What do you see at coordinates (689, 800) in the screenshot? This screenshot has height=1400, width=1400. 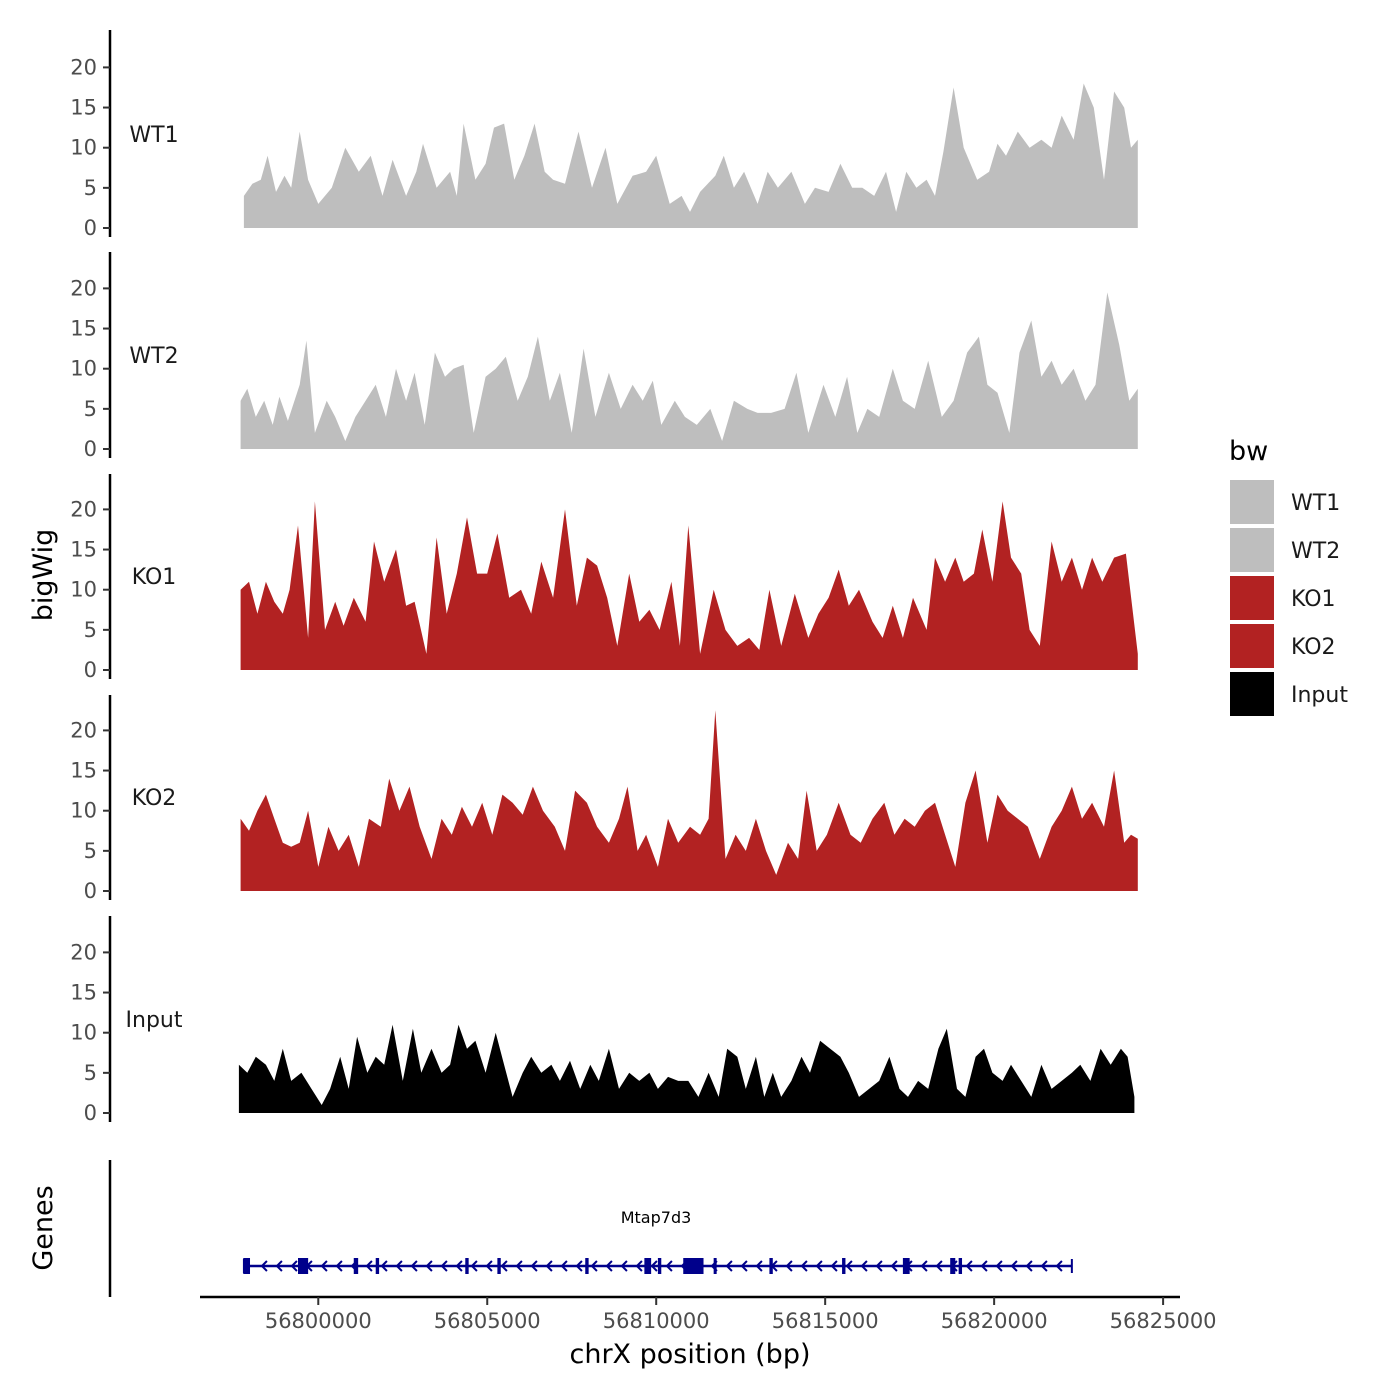 I see `signal-area-ko2` at bounding box center [689, 800].